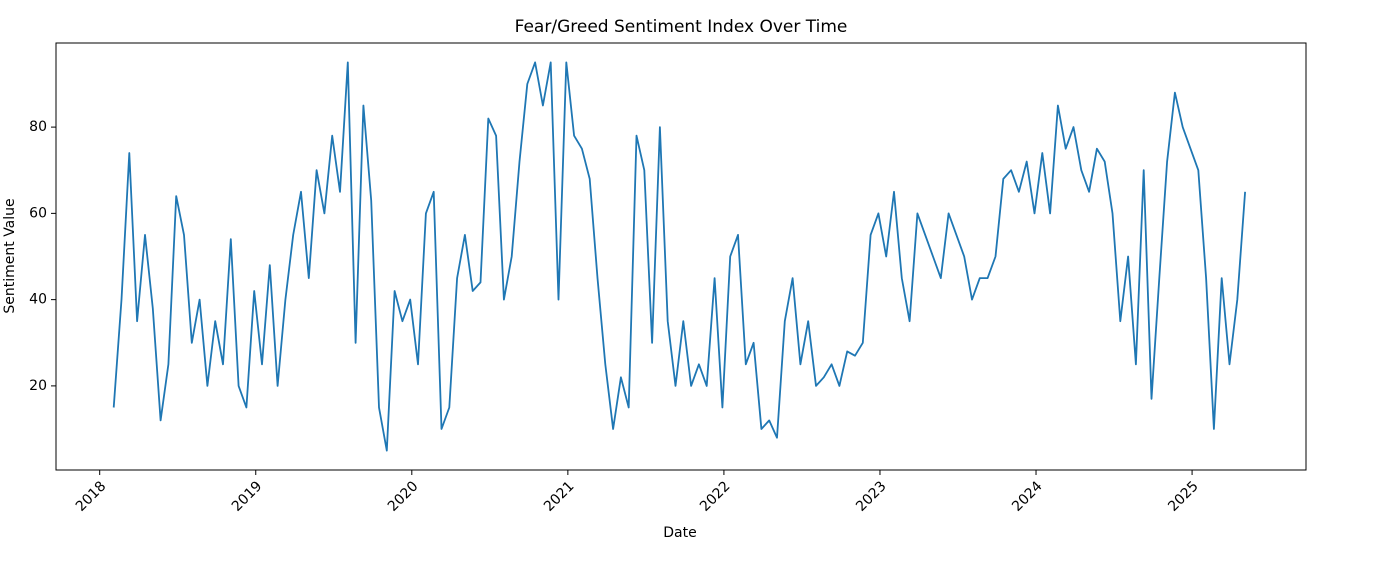 This screenshot has height=574, width=1388. I want to click on y-tick-label: 60, so click(38, 213).